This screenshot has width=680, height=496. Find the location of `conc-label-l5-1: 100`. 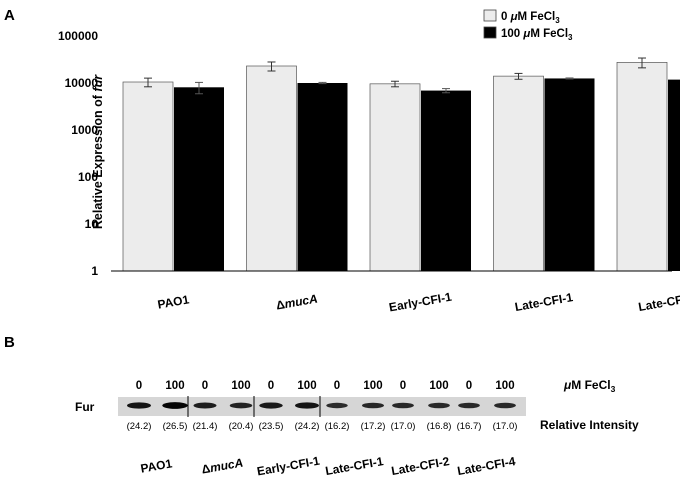

conc-label-l5-1: 100 is located at coordinates (504, 386).